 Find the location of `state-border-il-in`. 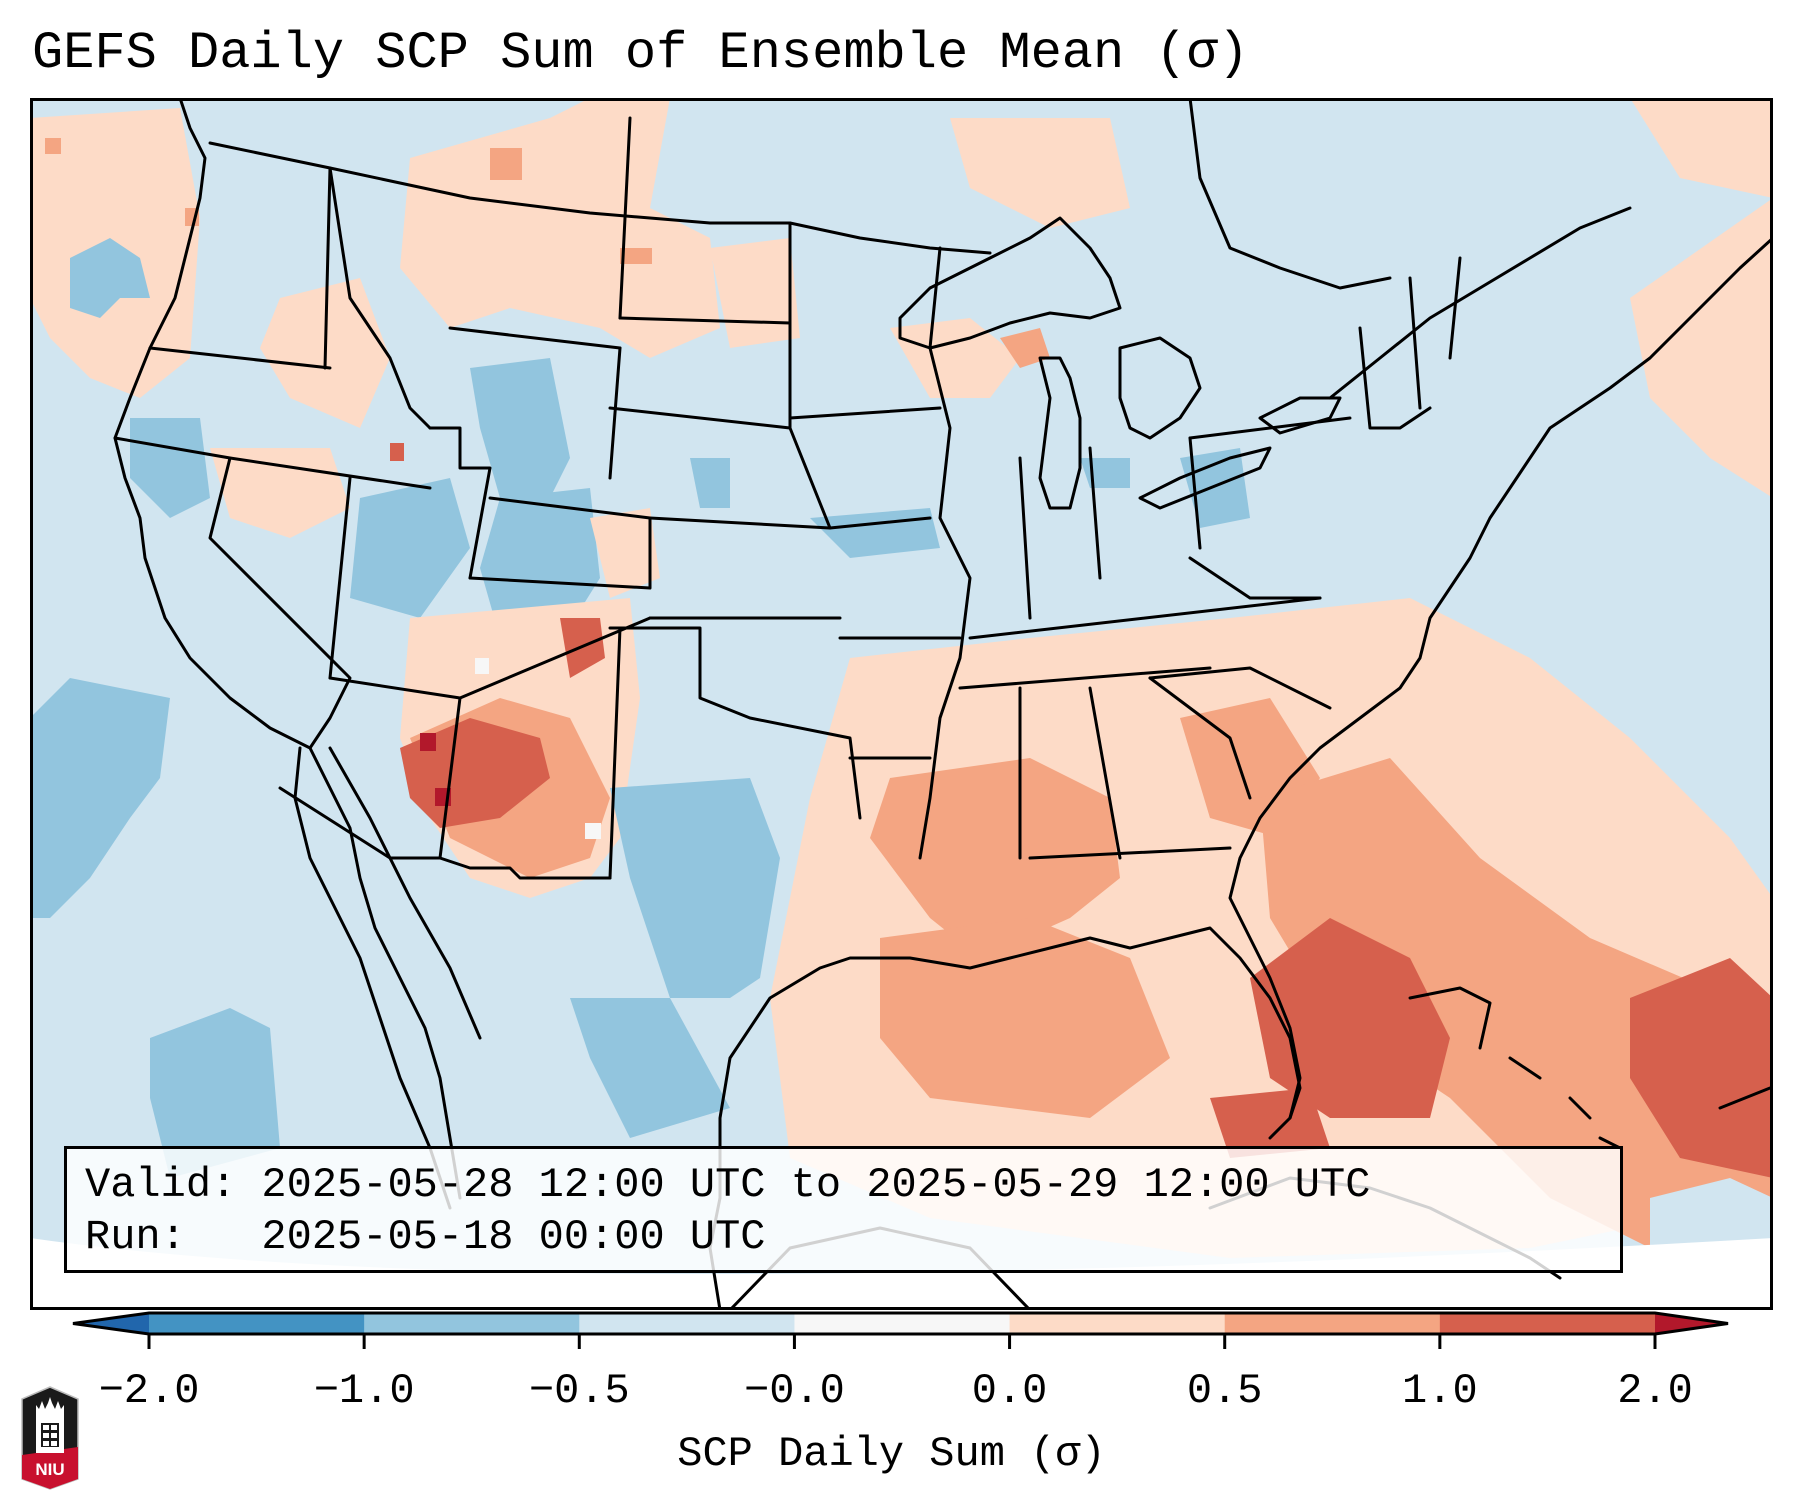

state-border-il-in is located at coordinates (1025, 538).